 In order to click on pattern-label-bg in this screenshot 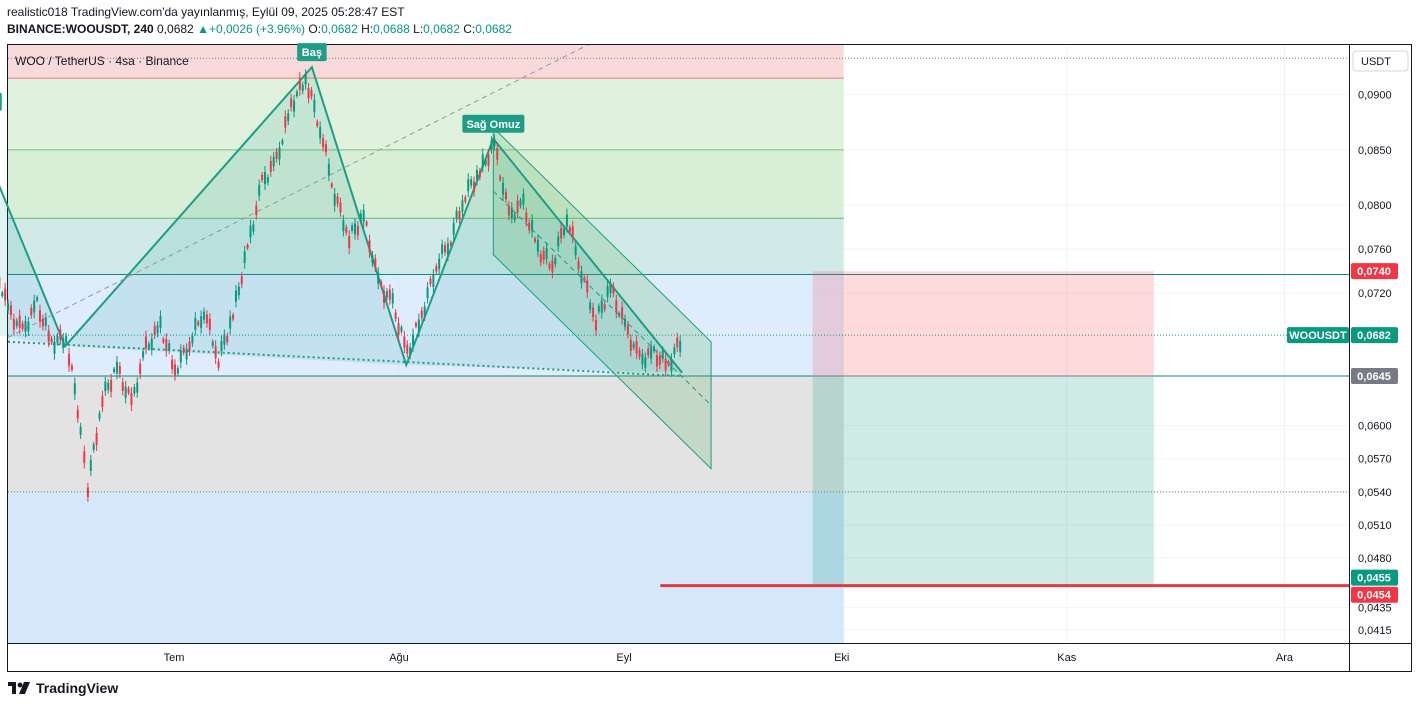, I will do `click(312, 52)`.